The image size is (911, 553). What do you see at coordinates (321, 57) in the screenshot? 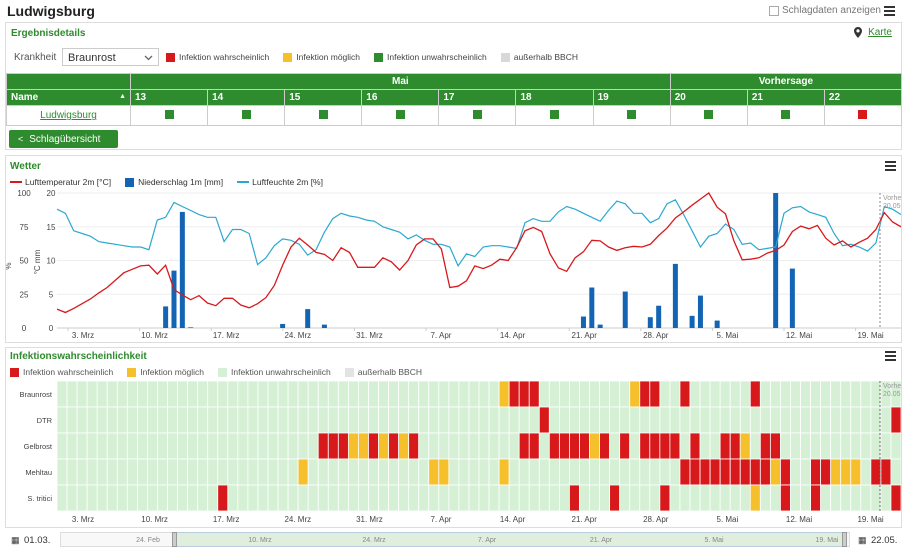
I see `results-legend-item: Infektion möglich` at bounding box center [321, 57].